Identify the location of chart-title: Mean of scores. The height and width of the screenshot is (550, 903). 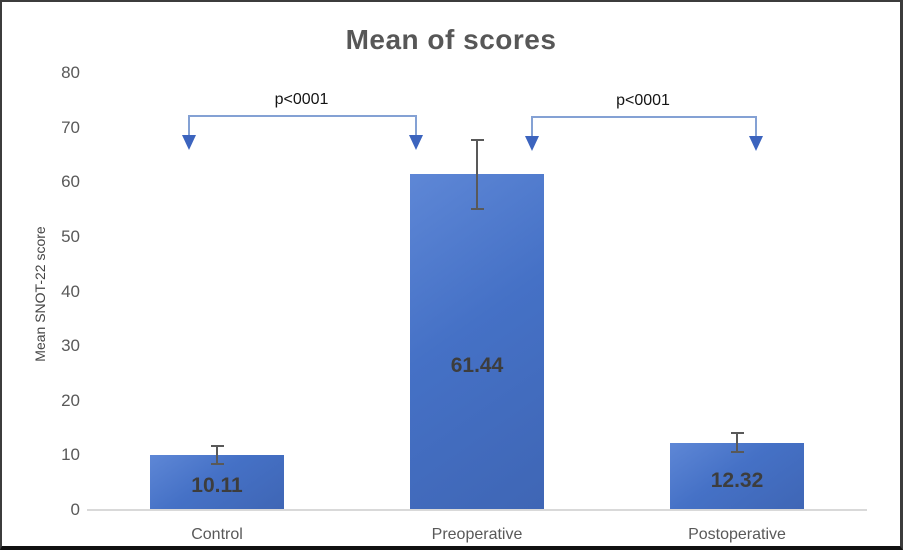
(451, 39).